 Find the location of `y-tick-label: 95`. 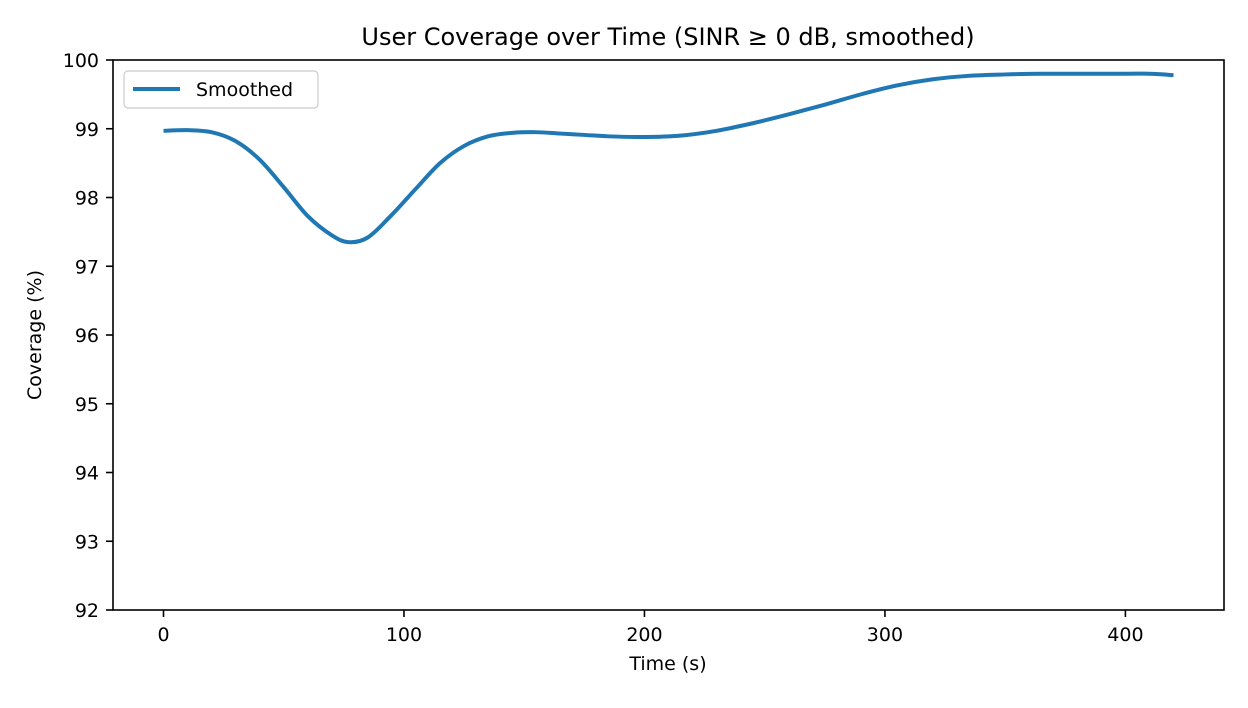

y-tick-label: 95 is located at coordinates (87, 405).